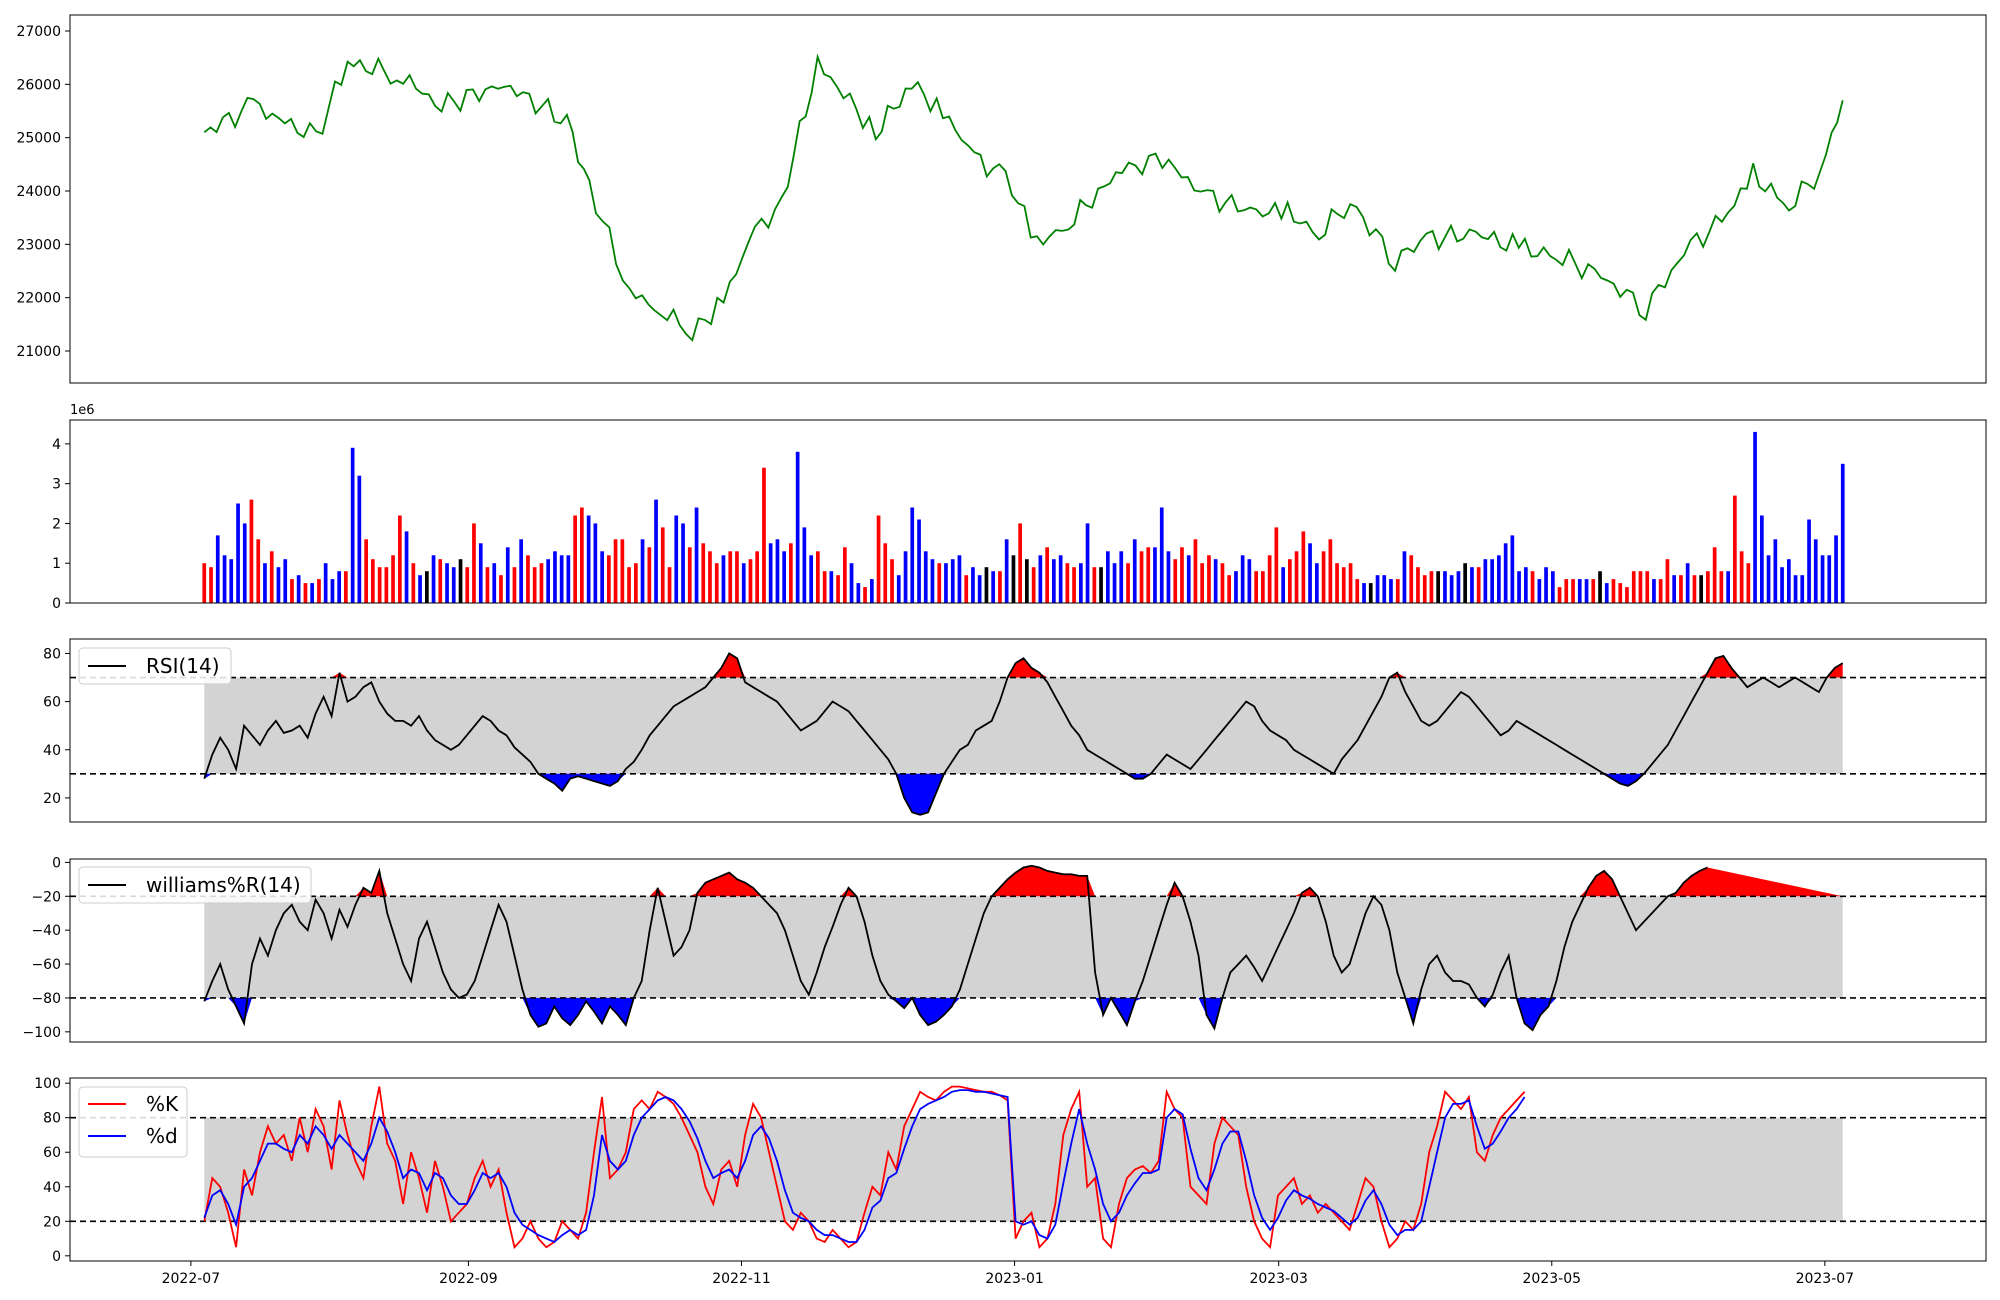 Image resolution: width=2000 pixels, height=1300 pixels. What do you see at coordinates (56, 1257) in the screenshot?
I see `stochastic-y-tick-label: 0` at bounding box center [56, 1257].